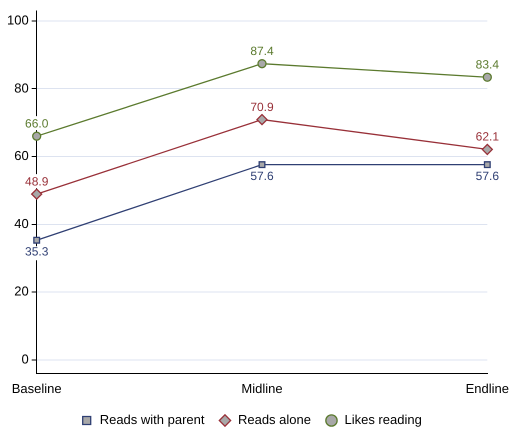  What do you see at coordinates (21, 223) in the screenshot?
I see `y-tick-label: 40` at bounding box center [21, 223].